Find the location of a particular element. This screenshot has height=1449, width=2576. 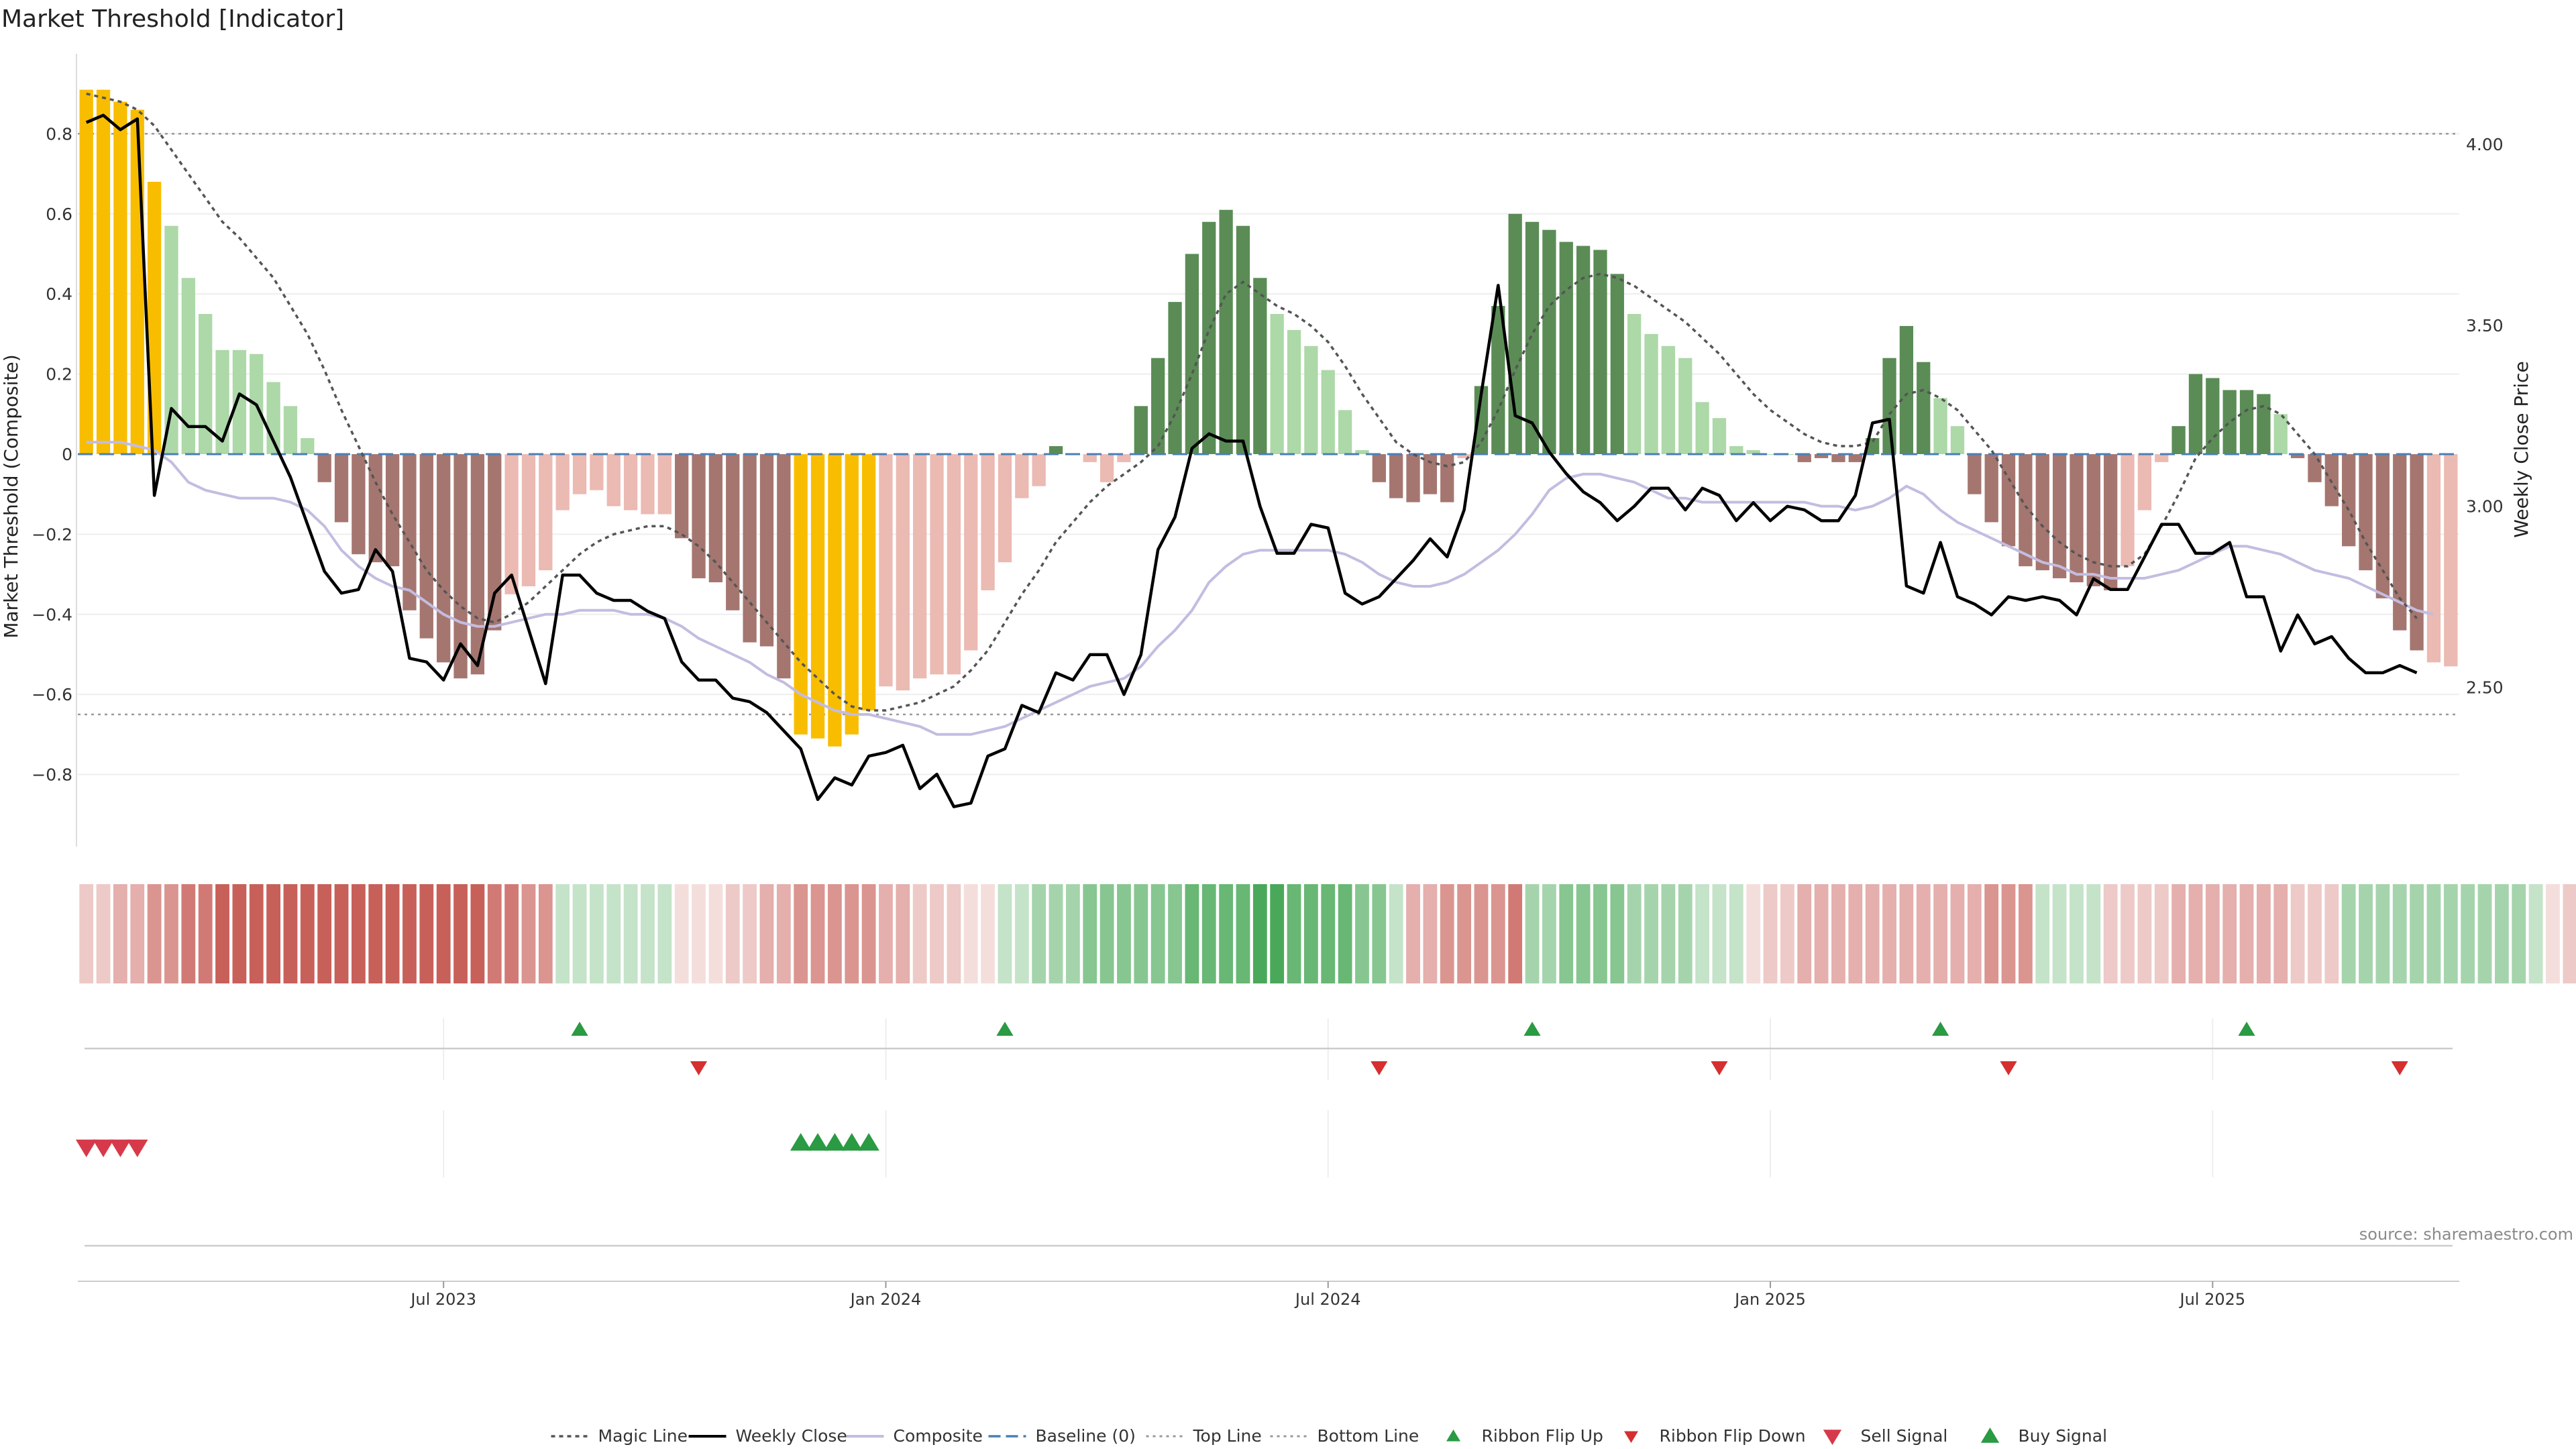

legend-item-close: Weekly Close is located at coordinates (767, 1436).